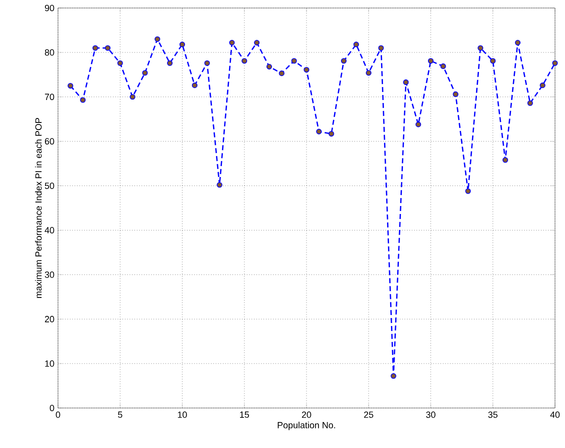  Describe the element at coordinates (49, 274) in the screenshot. I see `y-tick-label: 30` at that location.